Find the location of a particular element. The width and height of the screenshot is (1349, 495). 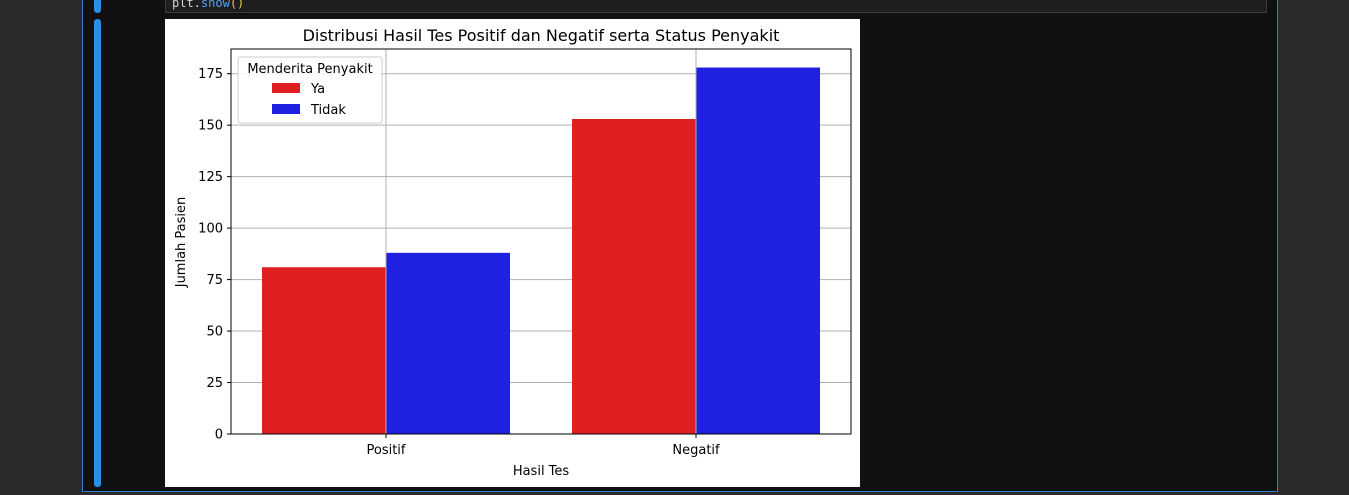

bar-tidak-negatif is located at coordinates (758, 250).